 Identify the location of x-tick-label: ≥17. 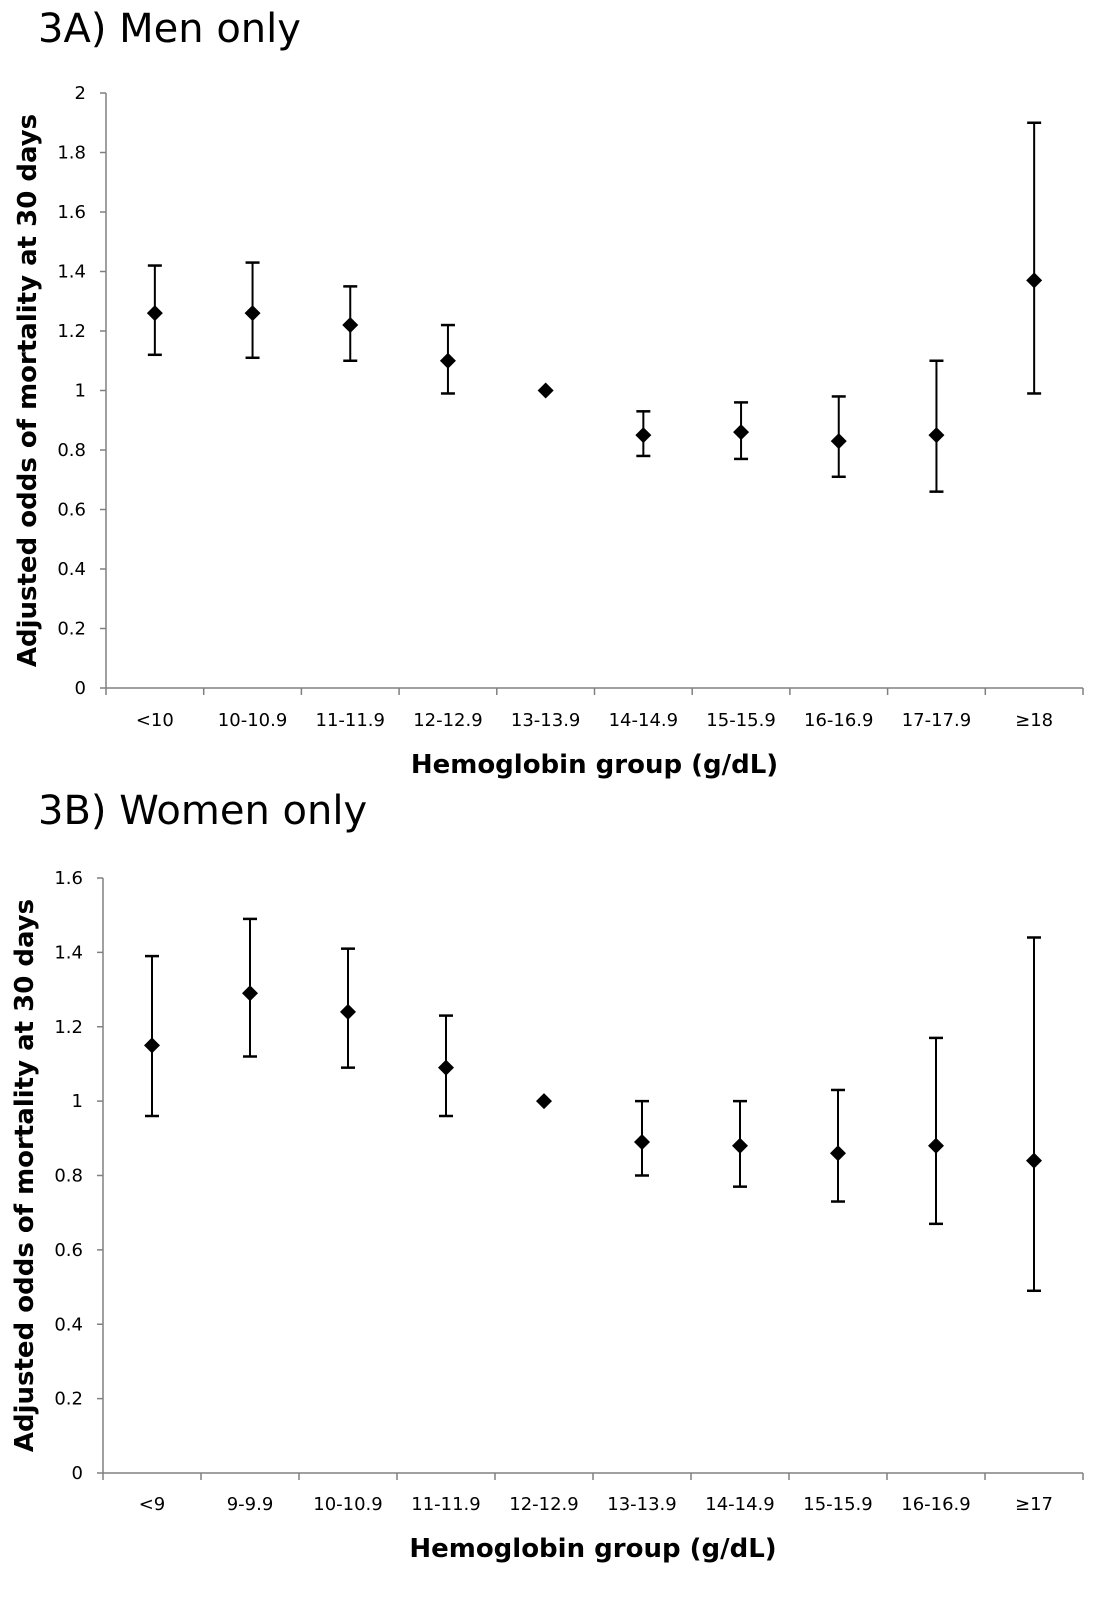
(1034, 1504).